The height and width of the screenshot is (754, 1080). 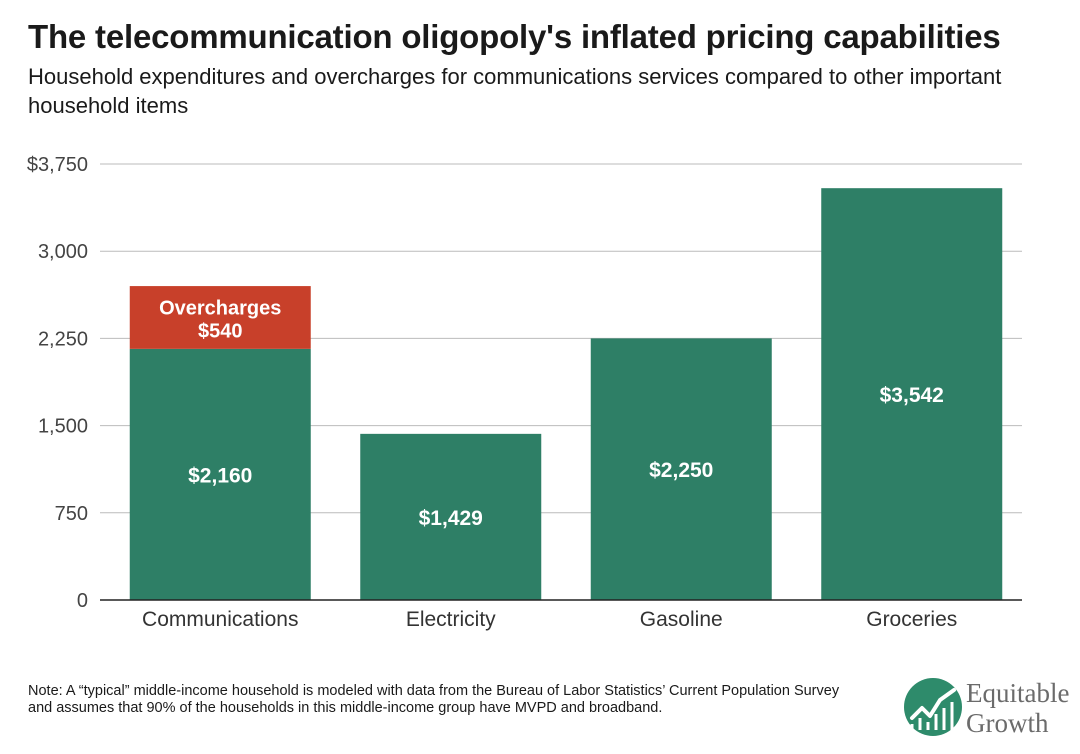 What do you see at coordinates (63, 427) in the screenshot?
I see `y-tick-label: 1,500` at bounding box center [63, 427].